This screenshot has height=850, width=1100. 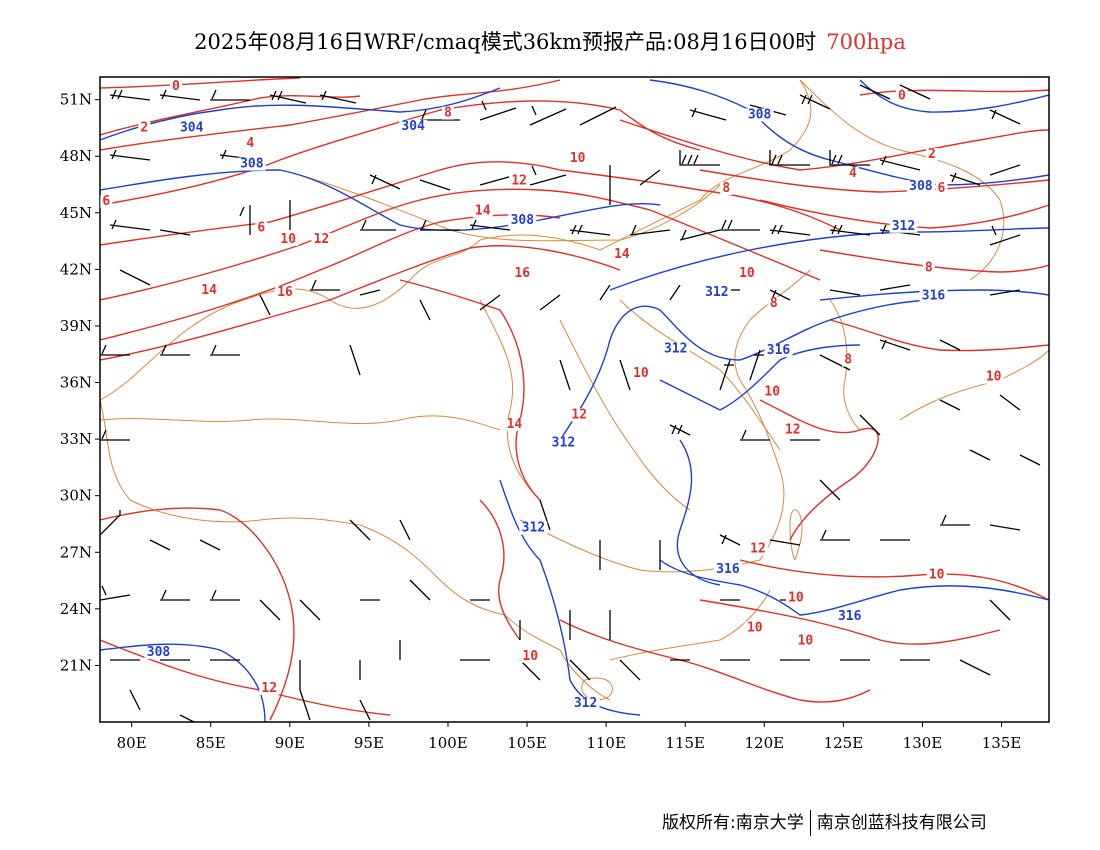 I want to click on height-316-south, so click(x=854, y=587).